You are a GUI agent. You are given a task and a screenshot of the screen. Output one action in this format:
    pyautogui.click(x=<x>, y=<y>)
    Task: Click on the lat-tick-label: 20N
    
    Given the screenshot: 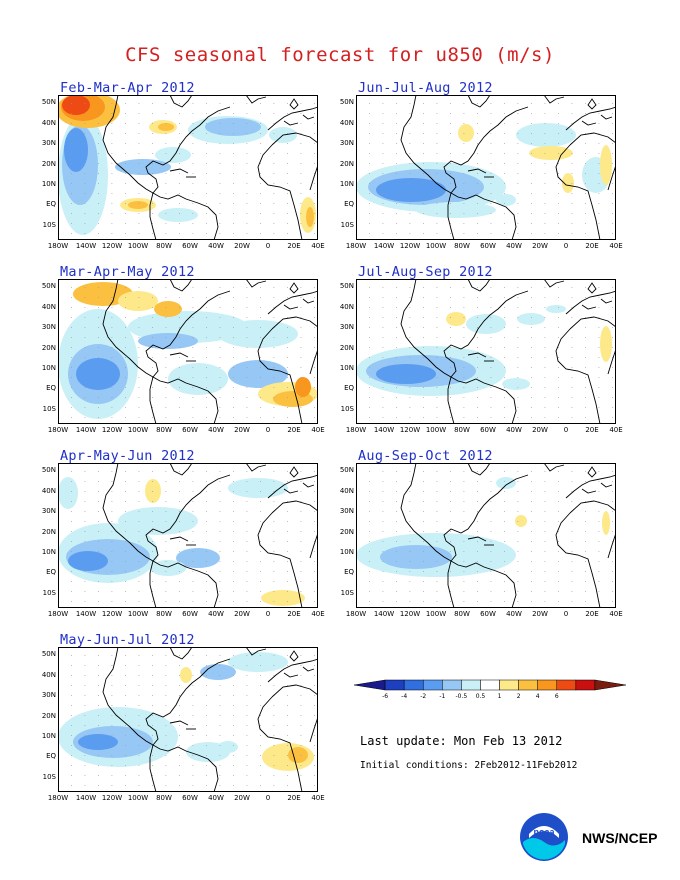 What is the action you would take?
    pyautogui.click(x=48, y=532)
    